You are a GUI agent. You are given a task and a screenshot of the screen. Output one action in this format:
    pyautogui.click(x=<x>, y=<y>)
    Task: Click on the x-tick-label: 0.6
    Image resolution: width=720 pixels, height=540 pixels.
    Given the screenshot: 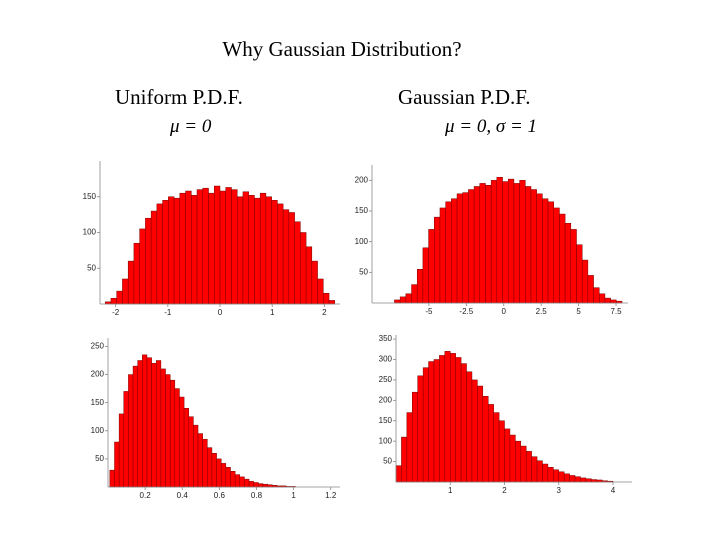 What is the action you would take?
    pyautogui.click(x=220, y=495)
    